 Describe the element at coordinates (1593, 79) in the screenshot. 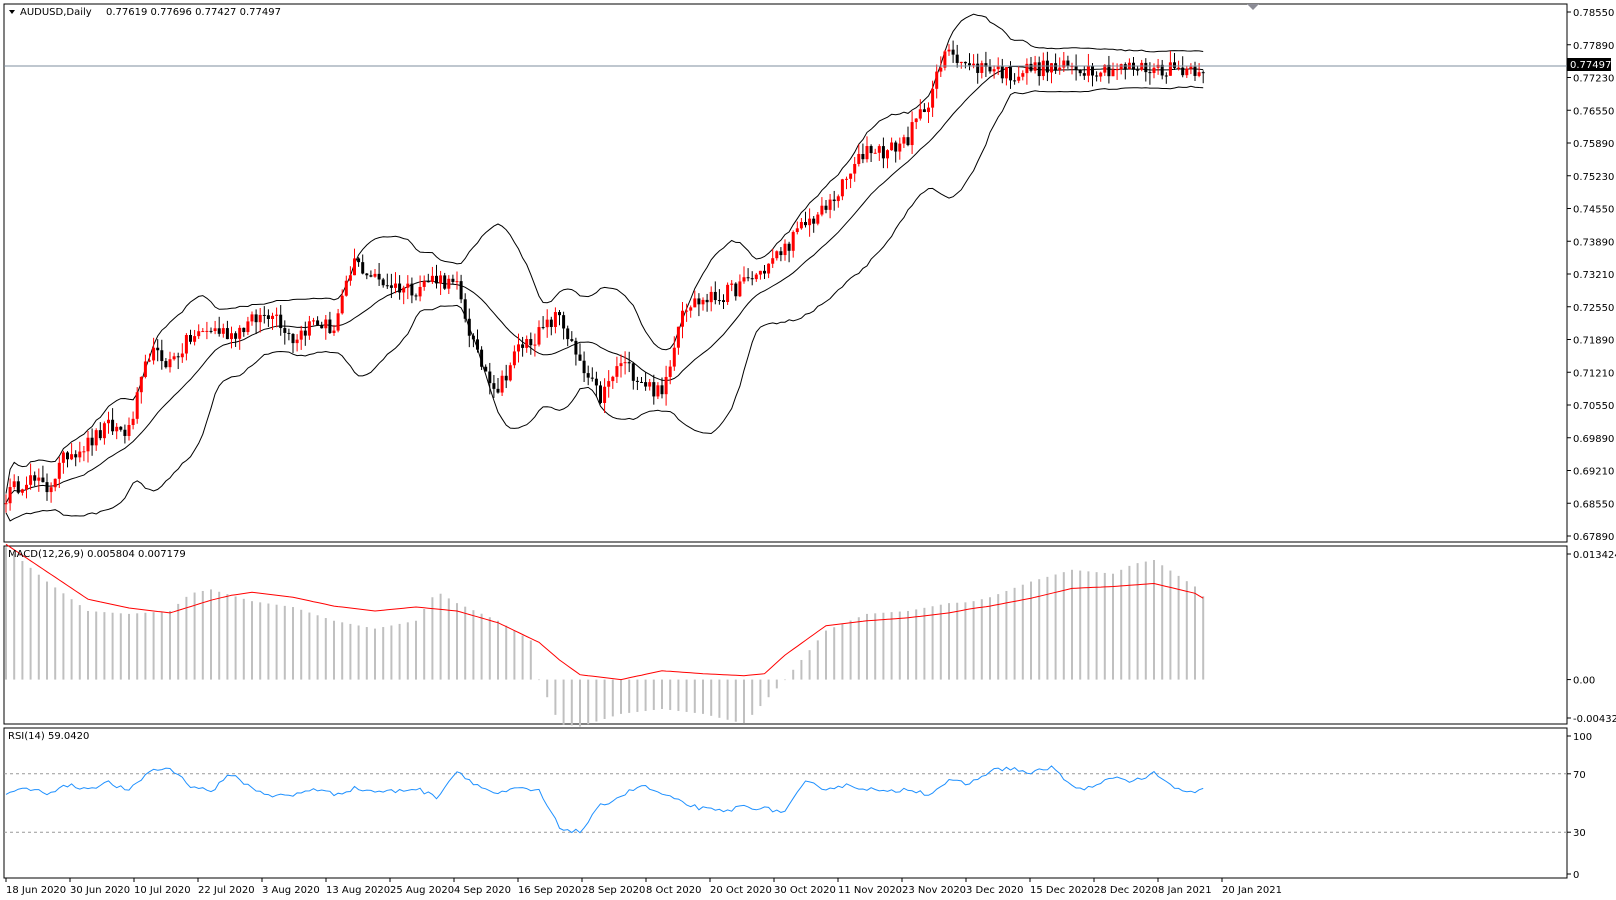

I see `price-tick-label: 0.77230` at that location.